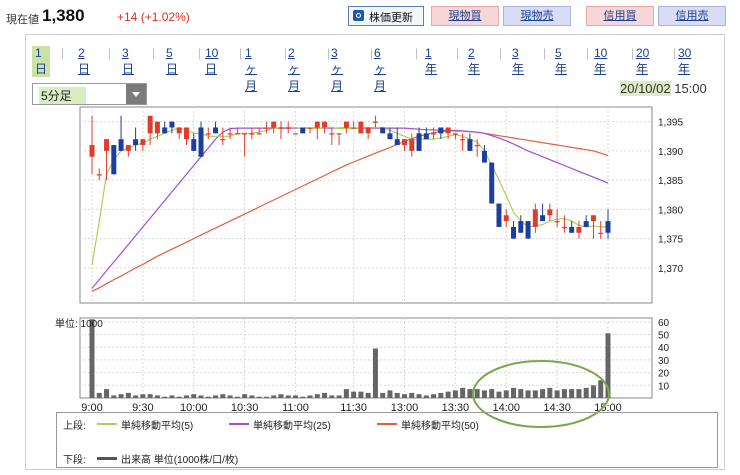  I want to click on tab-1d: 1日, so click(41, 61).